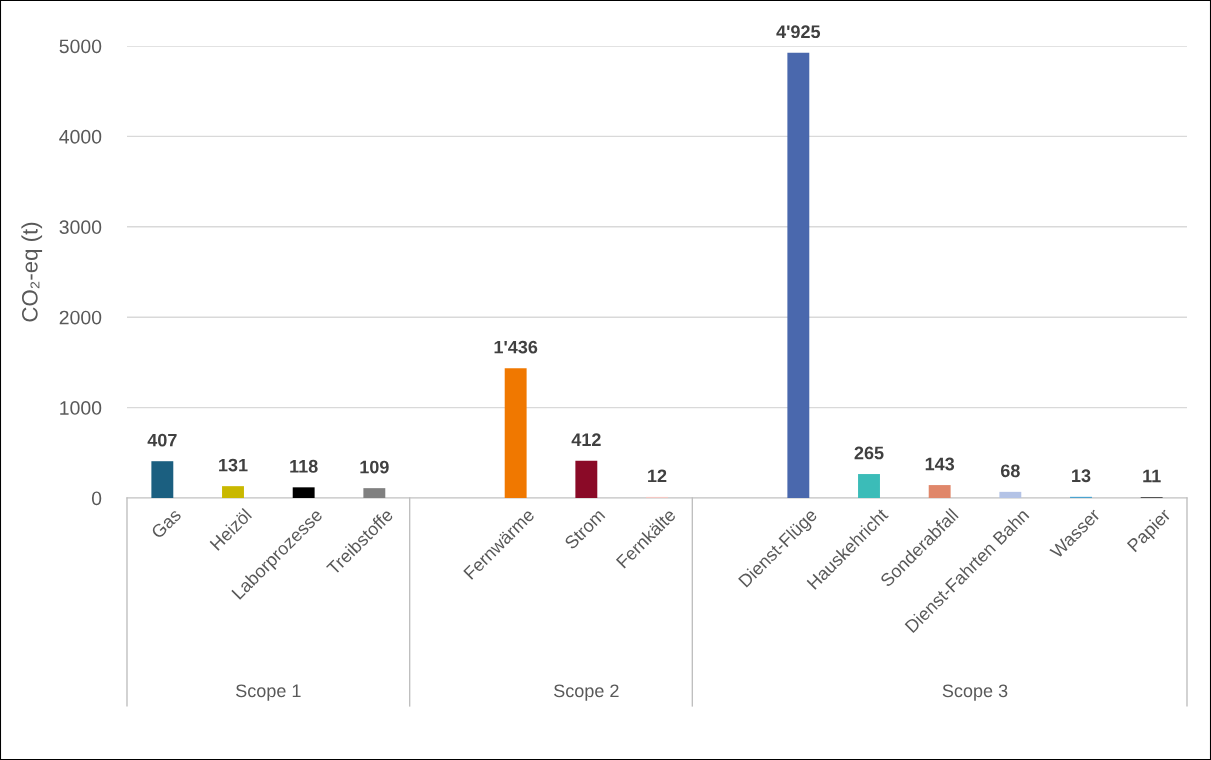  What do you see at coordinates (81, 408) in the screenshot?
I see `y-tick-label: 1000` at bounding box center [81, 408].